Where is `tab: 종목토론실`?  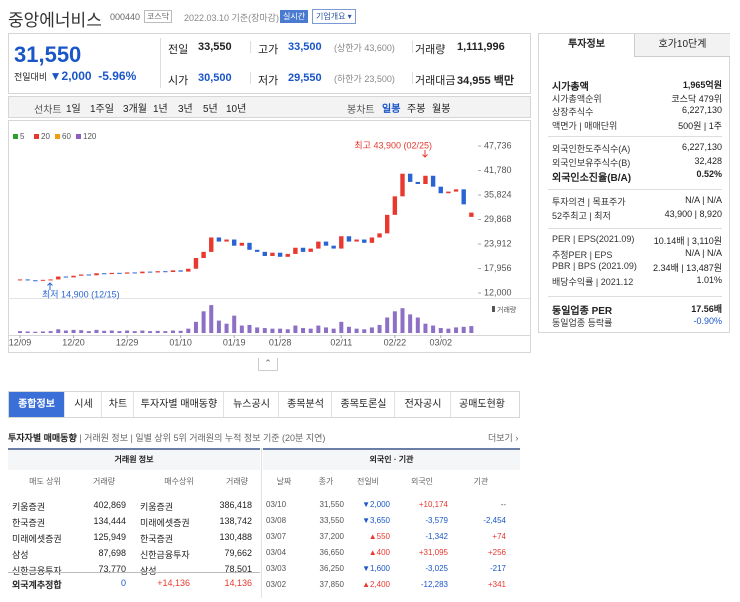 tab: 종목토론실 is located at coordinates (363, 404).